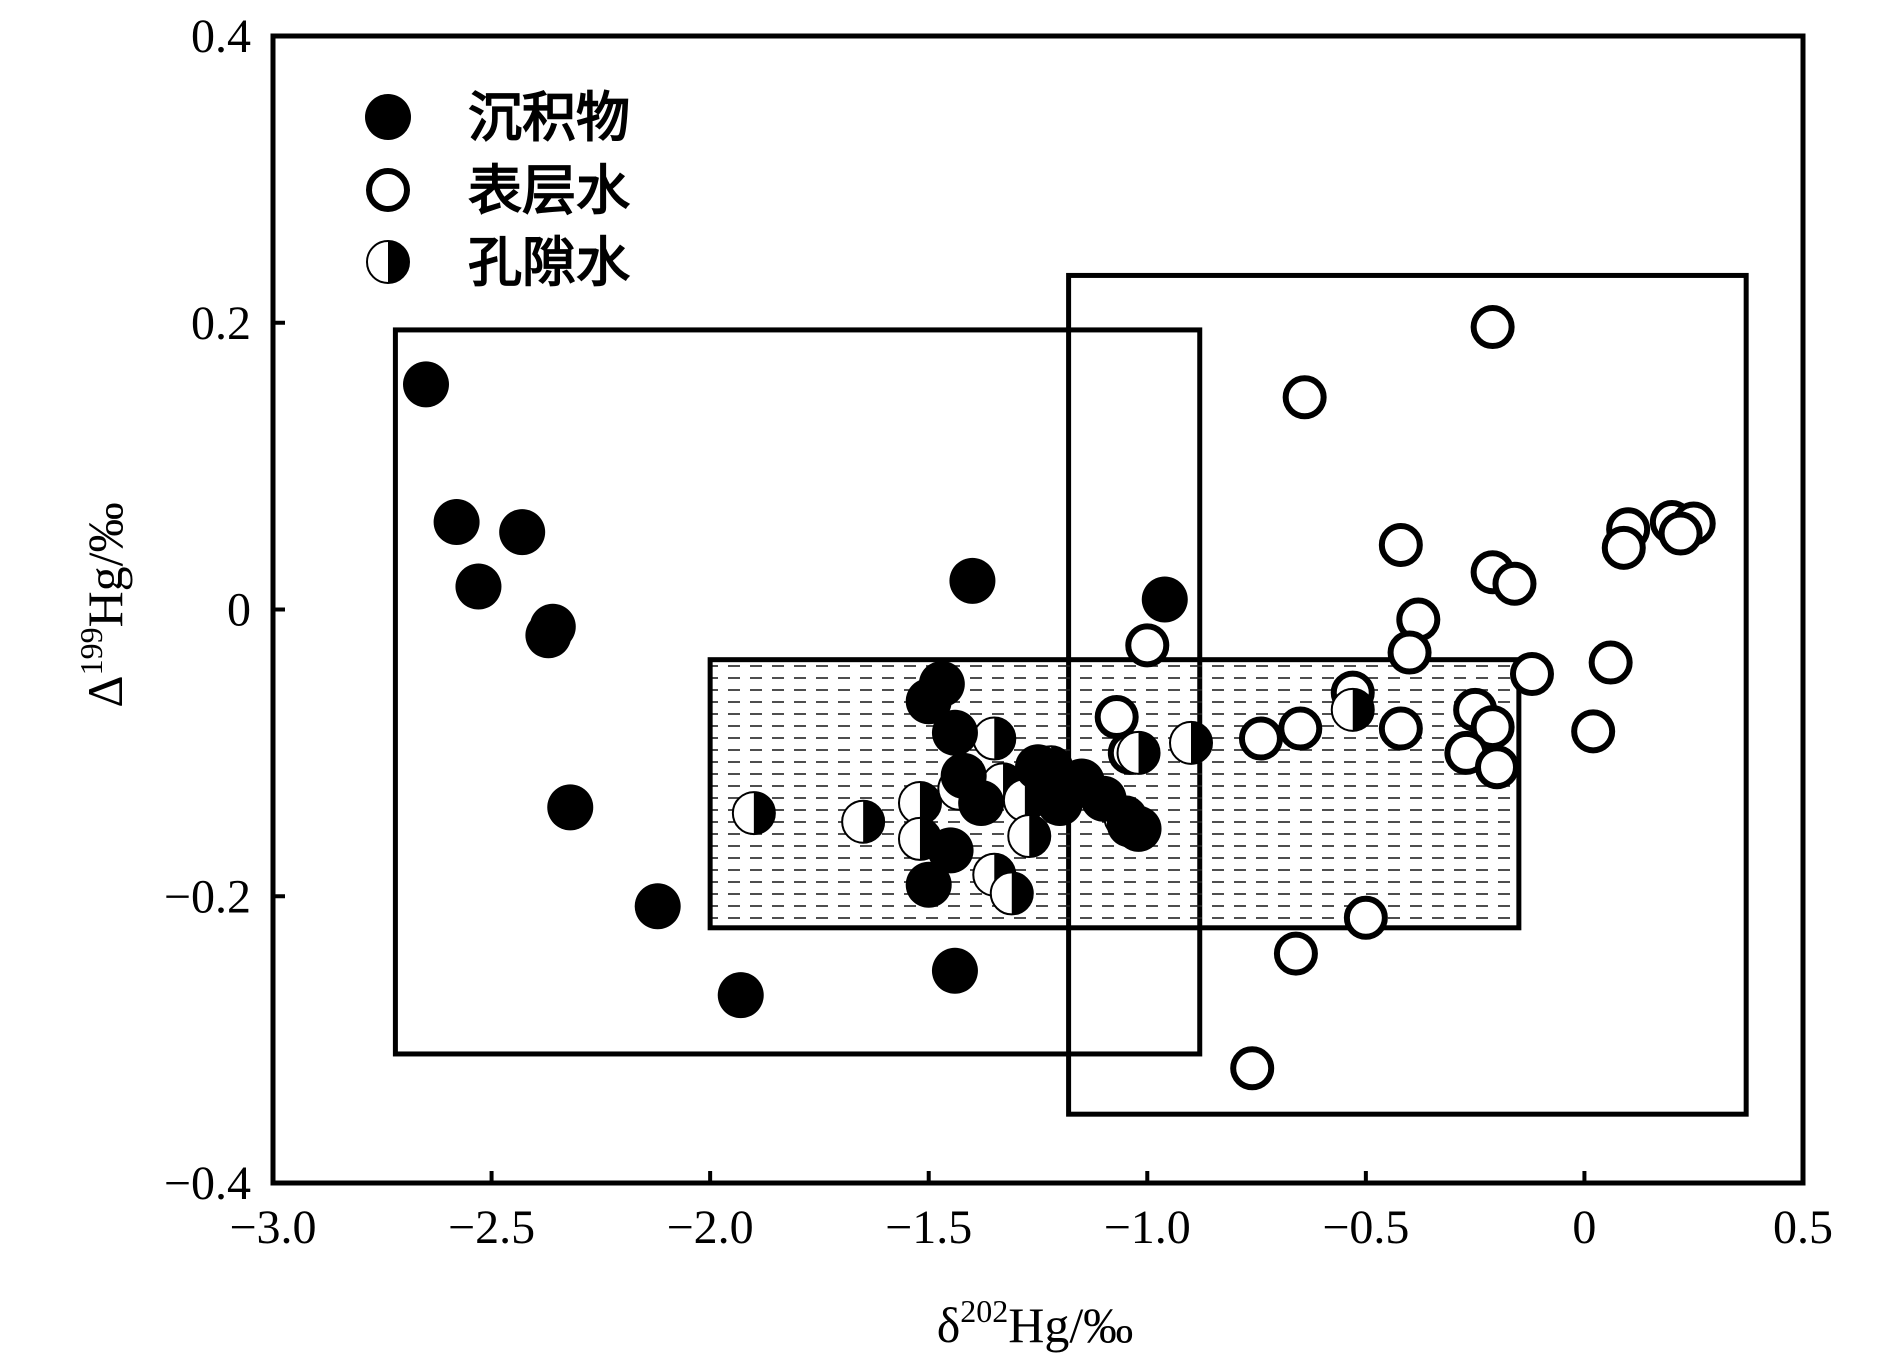 The height and width of the screenshot is (1358, 1890). I want to click on x-tick-label: 0, so click(1584, 1227).